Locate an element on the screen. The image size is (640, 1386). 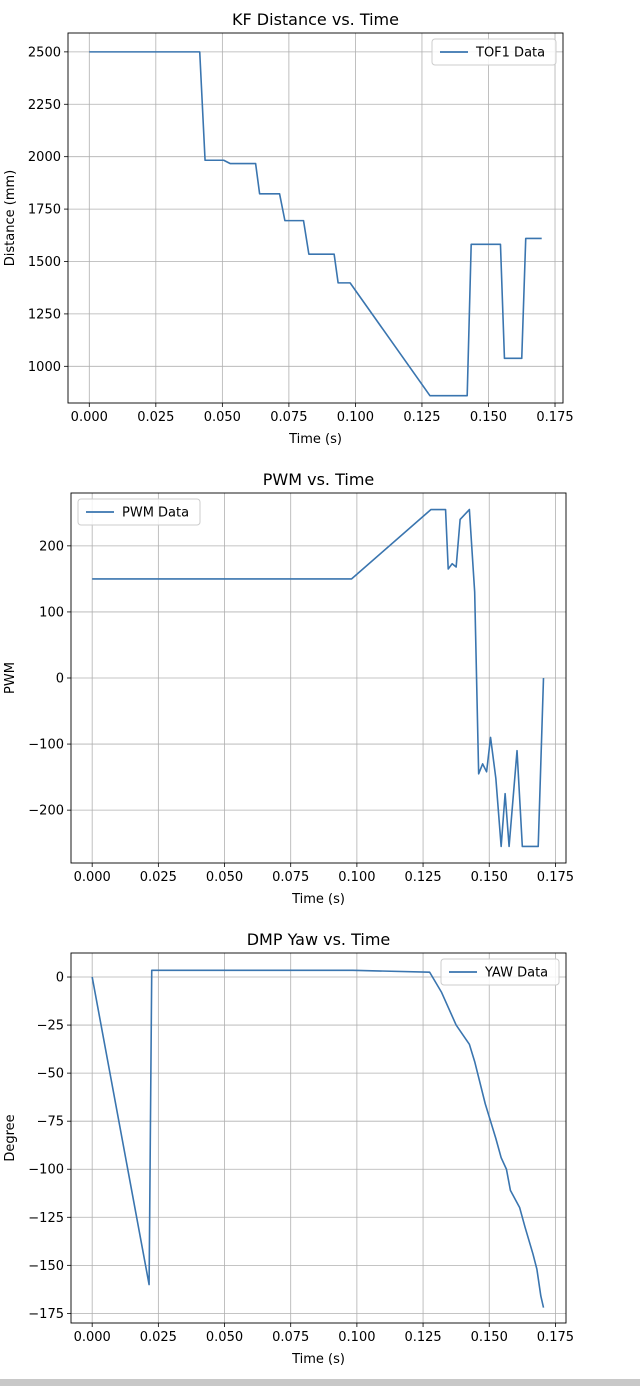
legend: YAW Data is located at coordinates (500, 972).